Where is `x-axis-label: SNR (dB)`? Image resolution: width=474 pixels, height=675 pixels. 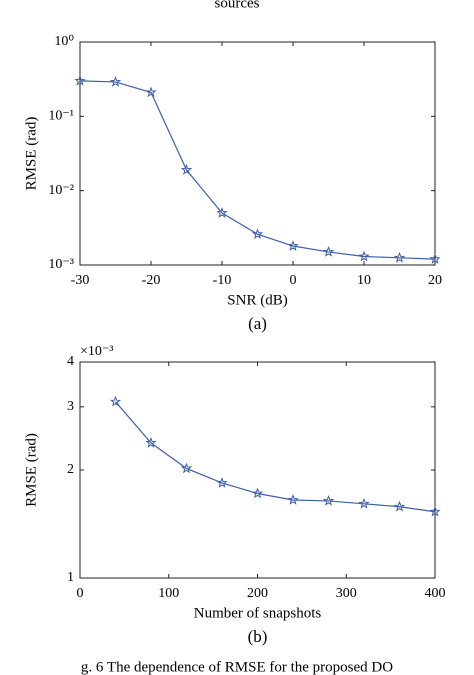
x-axis-label: SNR (dB) is located at coordinates (257, 300).